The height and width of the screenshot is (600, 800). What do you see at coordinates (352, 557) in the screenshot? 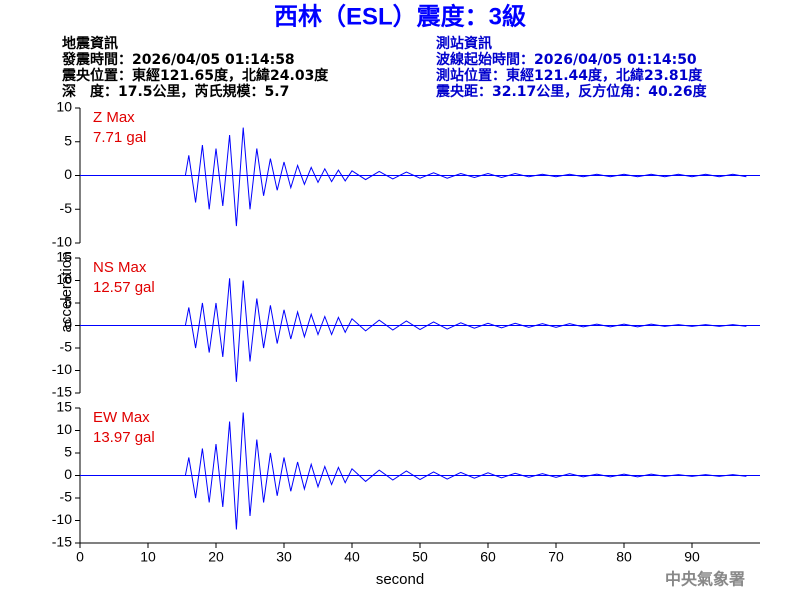
I see `x-tick-label: 40` at bounding box center [352, 557].